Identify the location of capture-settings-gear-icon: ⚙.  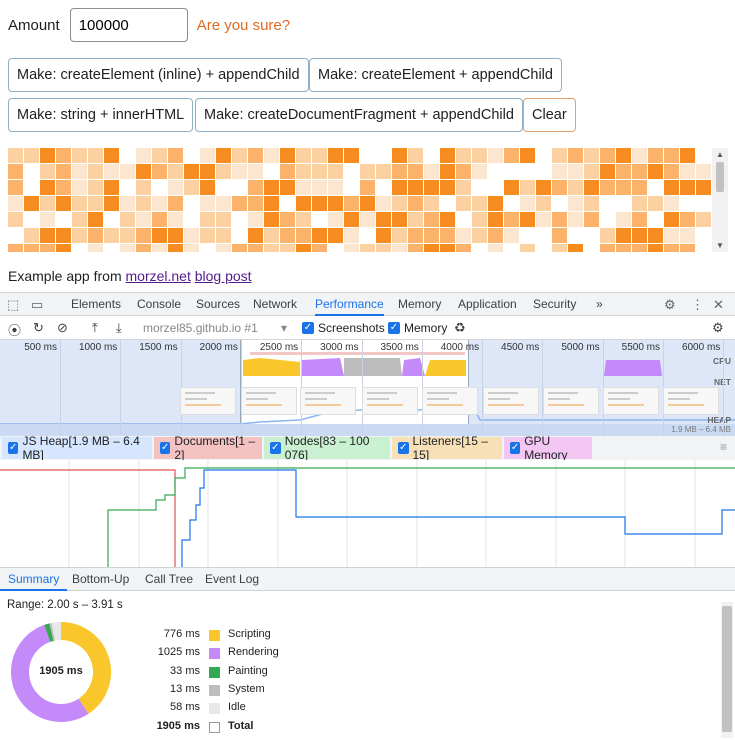
(718, 327).